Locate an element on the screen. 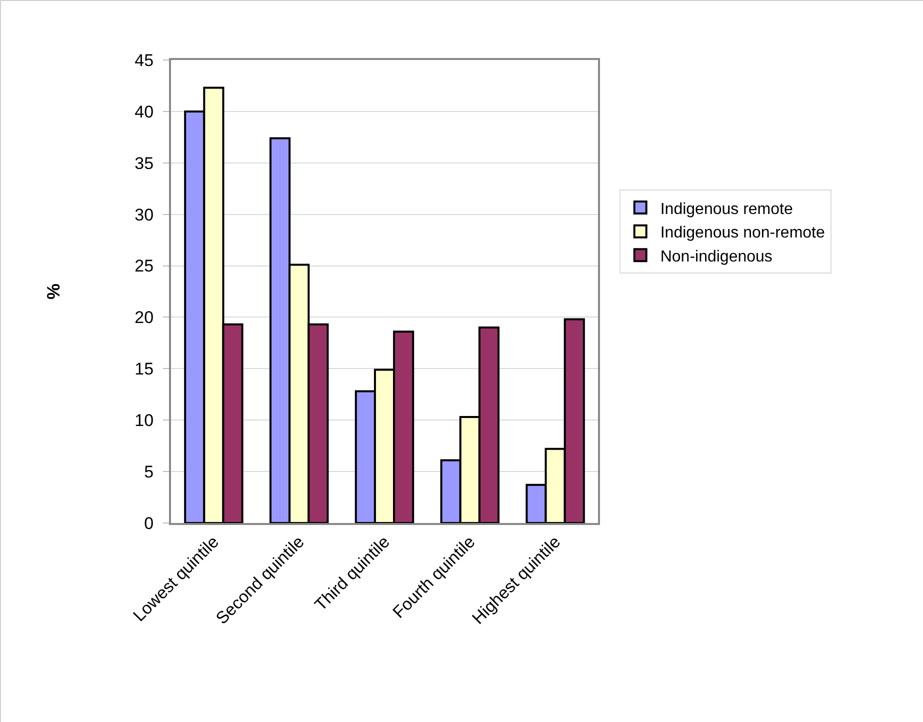  y-tick-label: 40 is located at coordinates (144, 112).